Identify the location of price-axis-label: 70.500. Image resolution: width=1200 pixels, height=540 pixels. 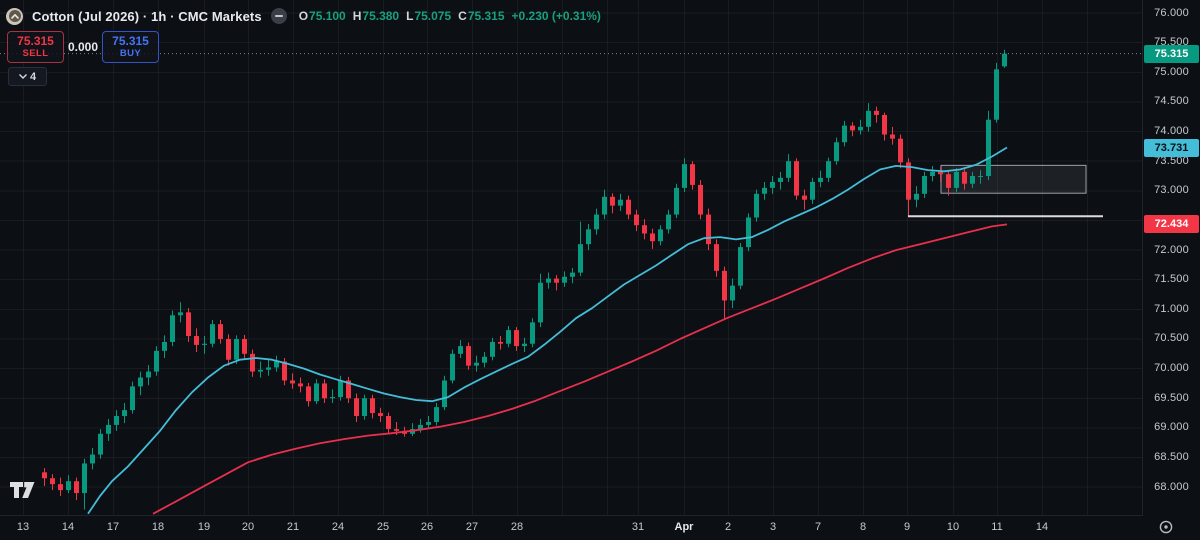
(1171, 338).